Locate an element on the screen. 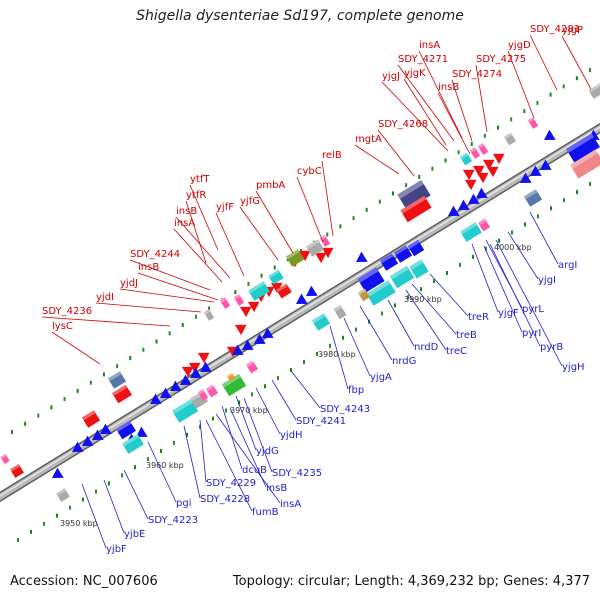 Image resolution: width=600 pixels, height=600 pixels. forward-cds-block-shine is located at coordinates (88, 415).